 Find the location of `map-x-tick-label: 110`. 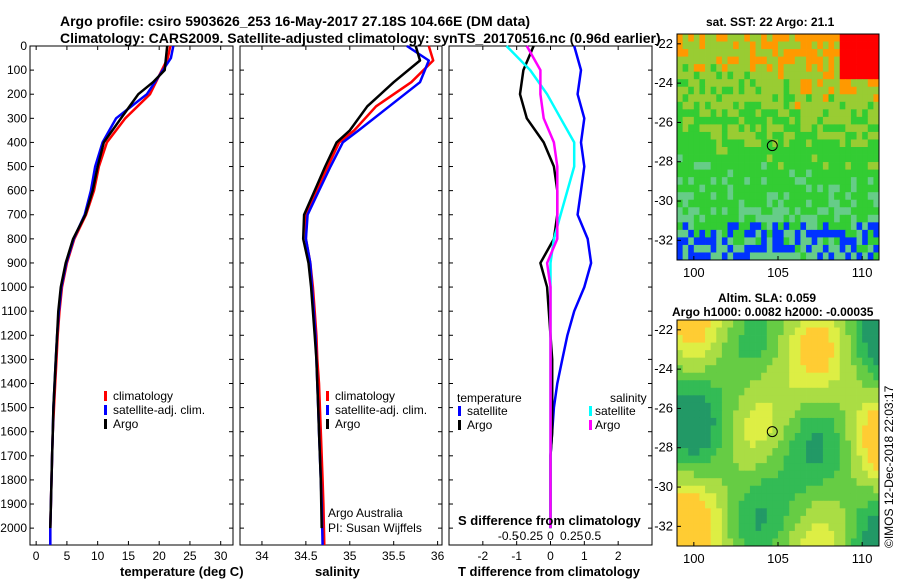

map-x-tick-label: 110 is located at coordinates (862, 558).